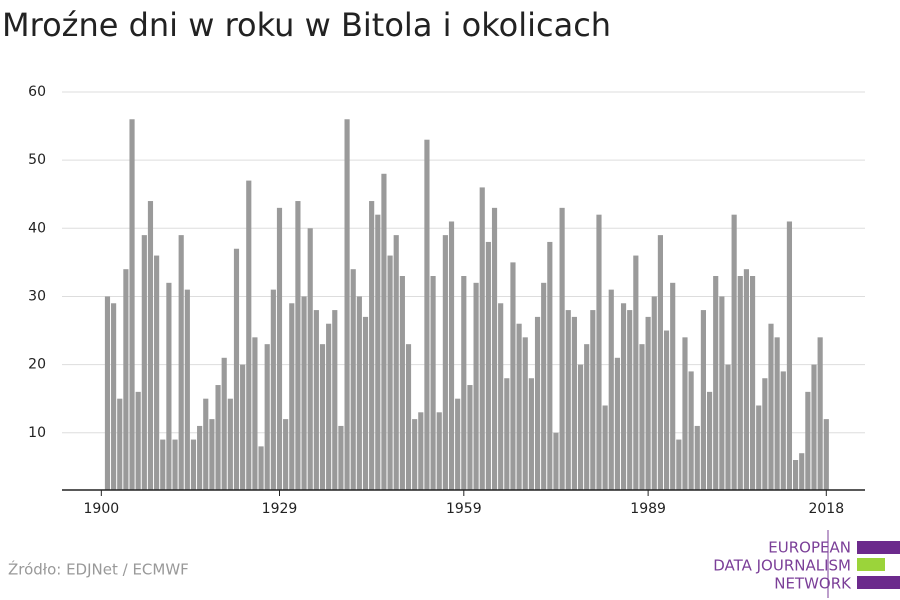 The height and width of the screenshot is (600, 900). What do you see at coordinates (464, 509) in the screenshot?
I see `x-tick-label: 1959` at bounding box center [464, 509].